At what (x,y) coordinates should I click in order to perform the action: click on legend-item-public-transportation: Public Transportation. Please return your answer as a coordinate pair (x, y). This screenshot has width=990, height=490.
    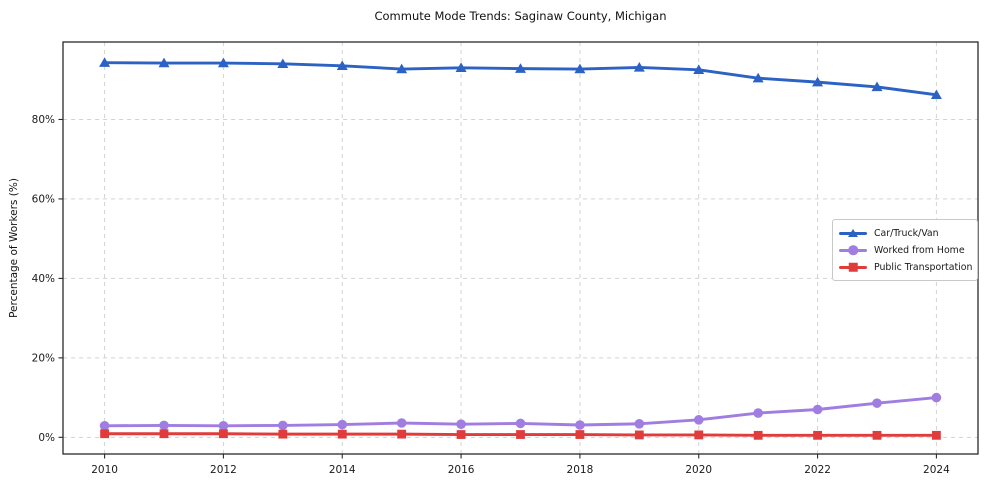
    Looking at the image, I should click on (906, 267).